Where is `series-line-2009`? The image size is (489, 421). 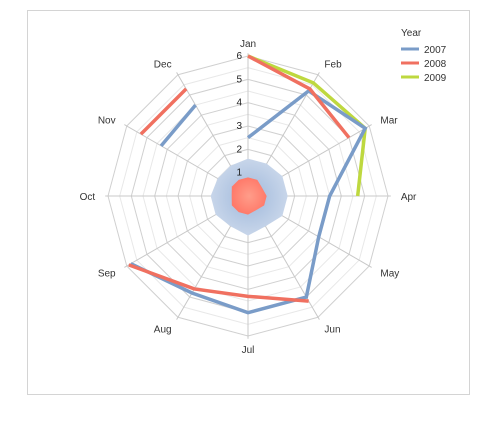 series-line-2009 is located at coordinates (307, 125).